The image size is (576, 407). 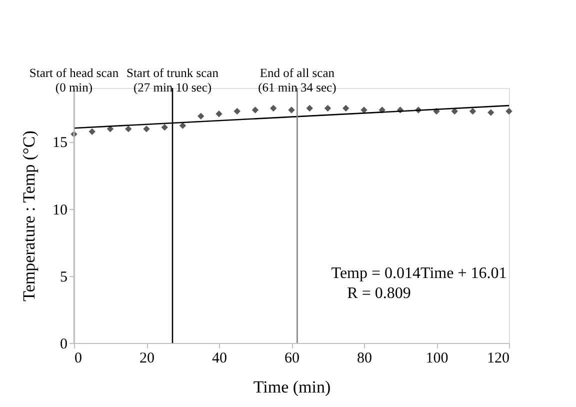 What do you see at coordinates (364, 358) in the screenshot?
I see `x-tick-label: 80` at bounding box center [364, 358].